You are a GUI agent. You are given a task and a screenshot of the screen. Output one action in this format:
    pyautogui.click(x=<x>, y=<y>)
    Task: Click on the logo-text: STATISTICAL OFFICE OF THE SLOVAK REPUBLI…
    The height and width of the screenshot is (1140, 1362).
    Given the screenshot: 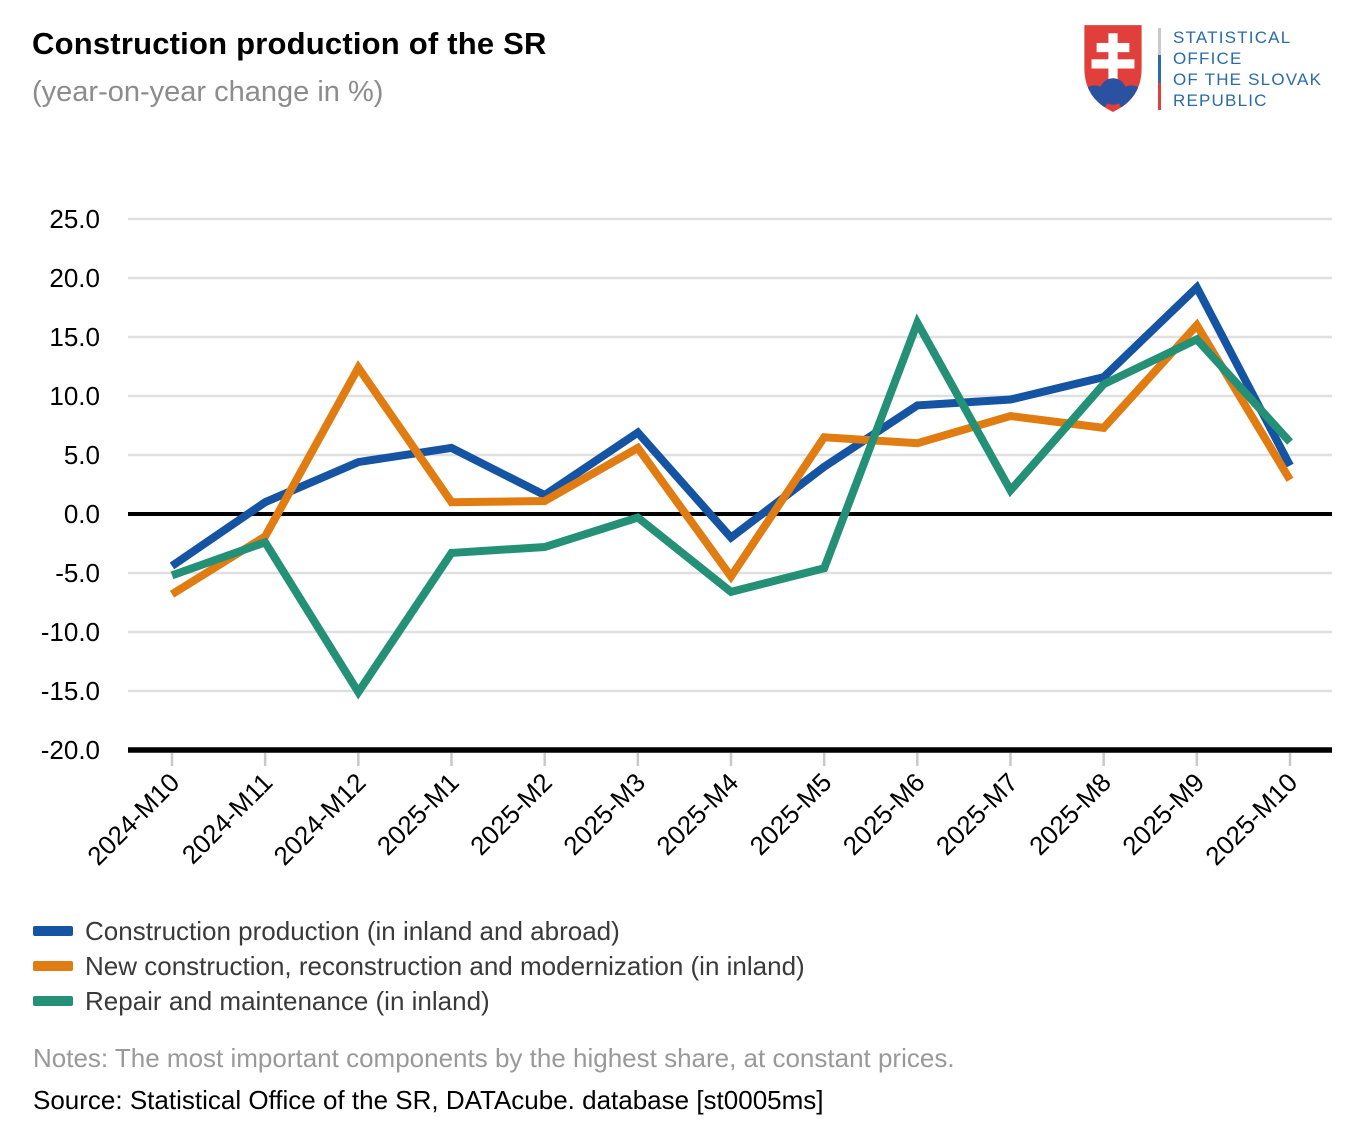 What is the action you would take?
    pyautogui.click(x=1248, y=69)
    